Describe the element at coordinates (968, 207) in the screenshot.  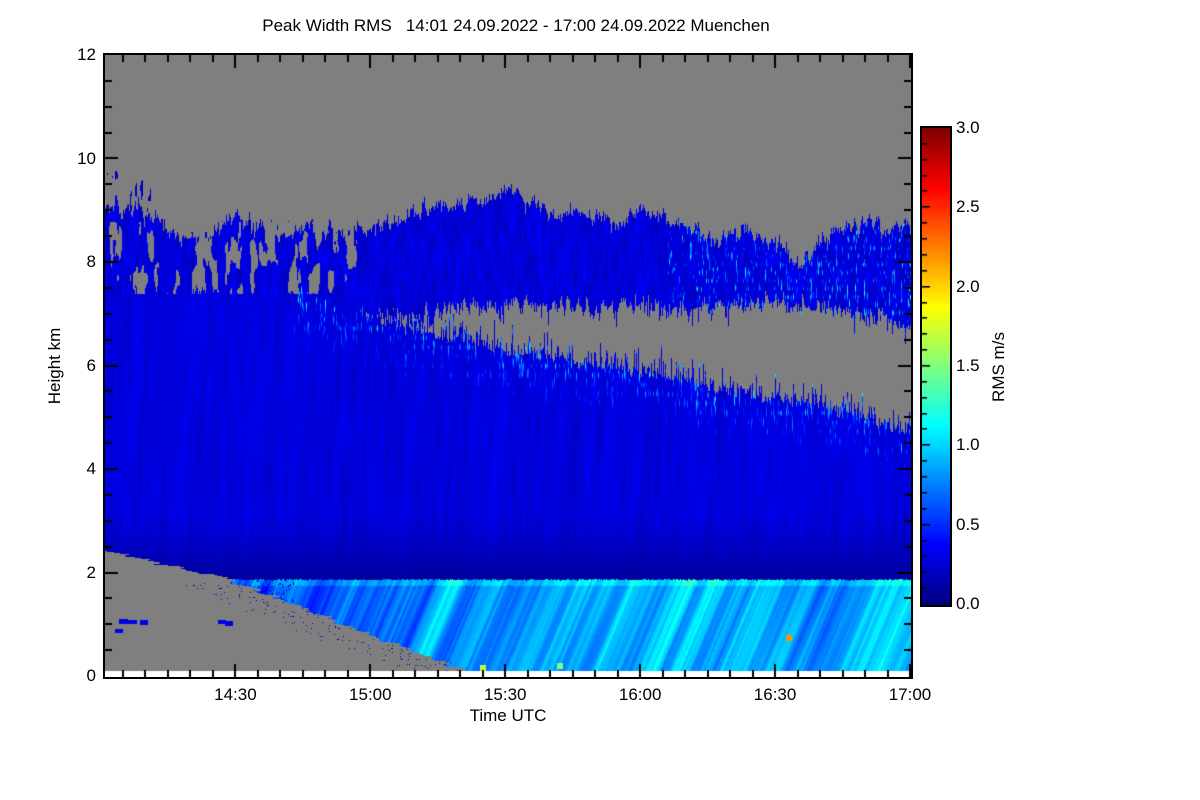
I see `colorbar-tick-label: 2.5` at that location.